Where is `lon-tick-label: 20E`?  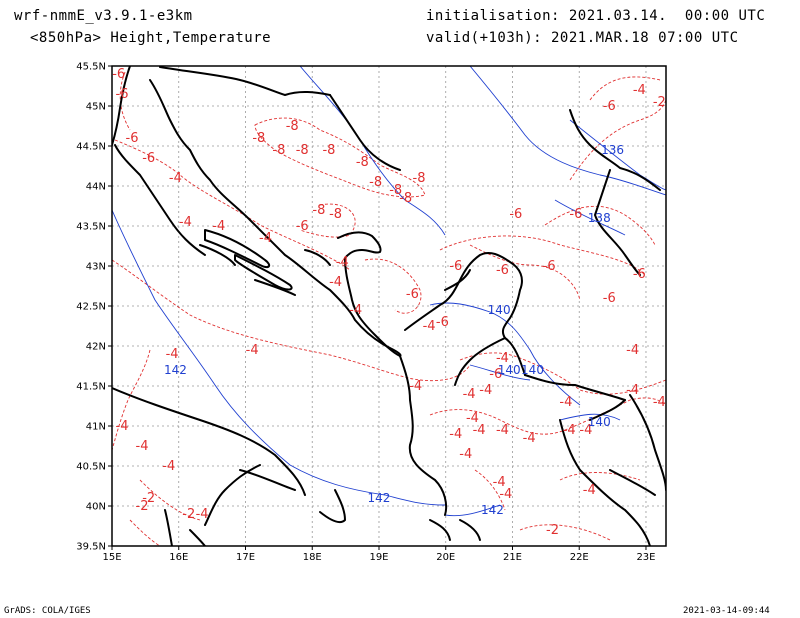
lon-tick-label: 20E is located at coordinates (445, 557).